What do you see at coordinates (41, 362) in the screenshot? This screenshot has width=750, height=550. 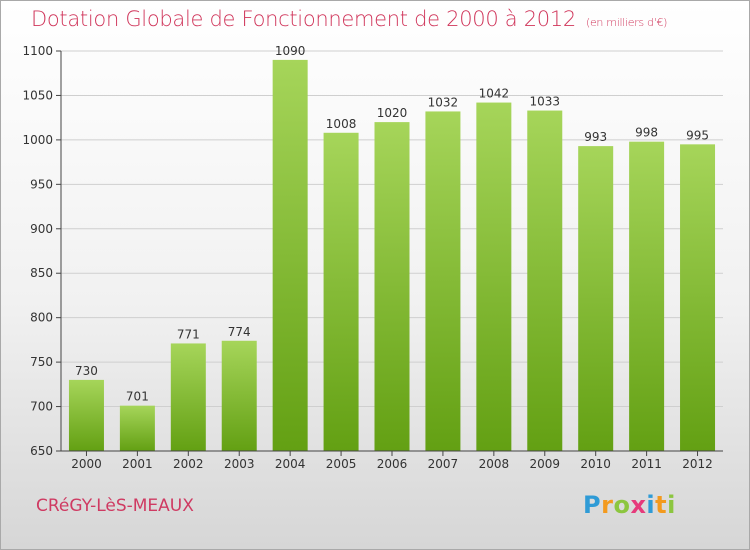 I see `y-tick-label: 750` at bounding box center [41, 362].